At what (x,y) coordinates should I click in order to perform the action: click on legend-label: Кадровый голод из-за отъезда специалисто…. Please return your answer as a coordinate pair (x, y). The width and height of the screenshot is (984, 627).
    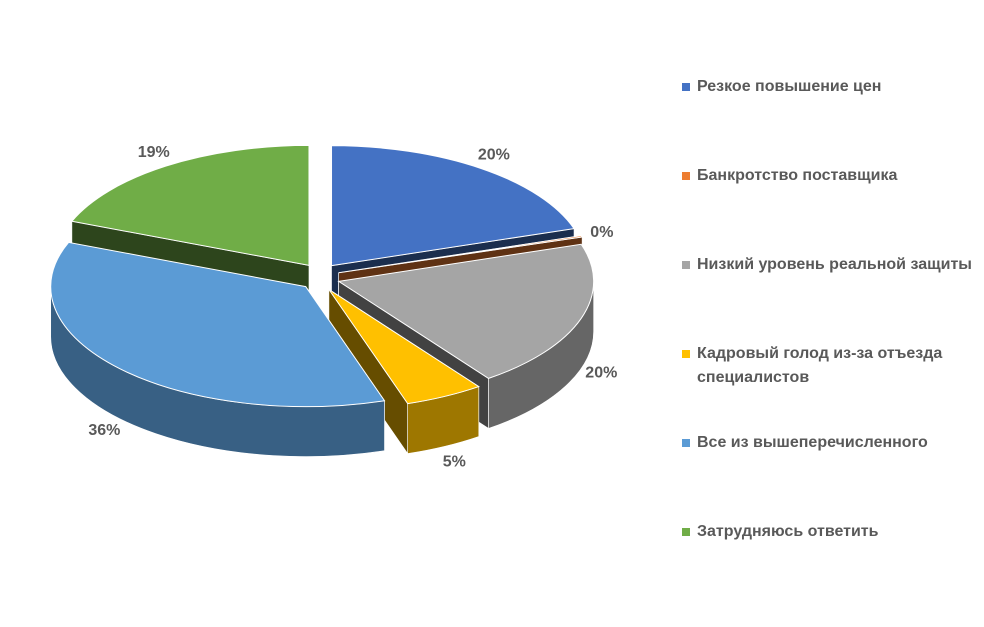
    Looking at the image, I should click on (820, 365).